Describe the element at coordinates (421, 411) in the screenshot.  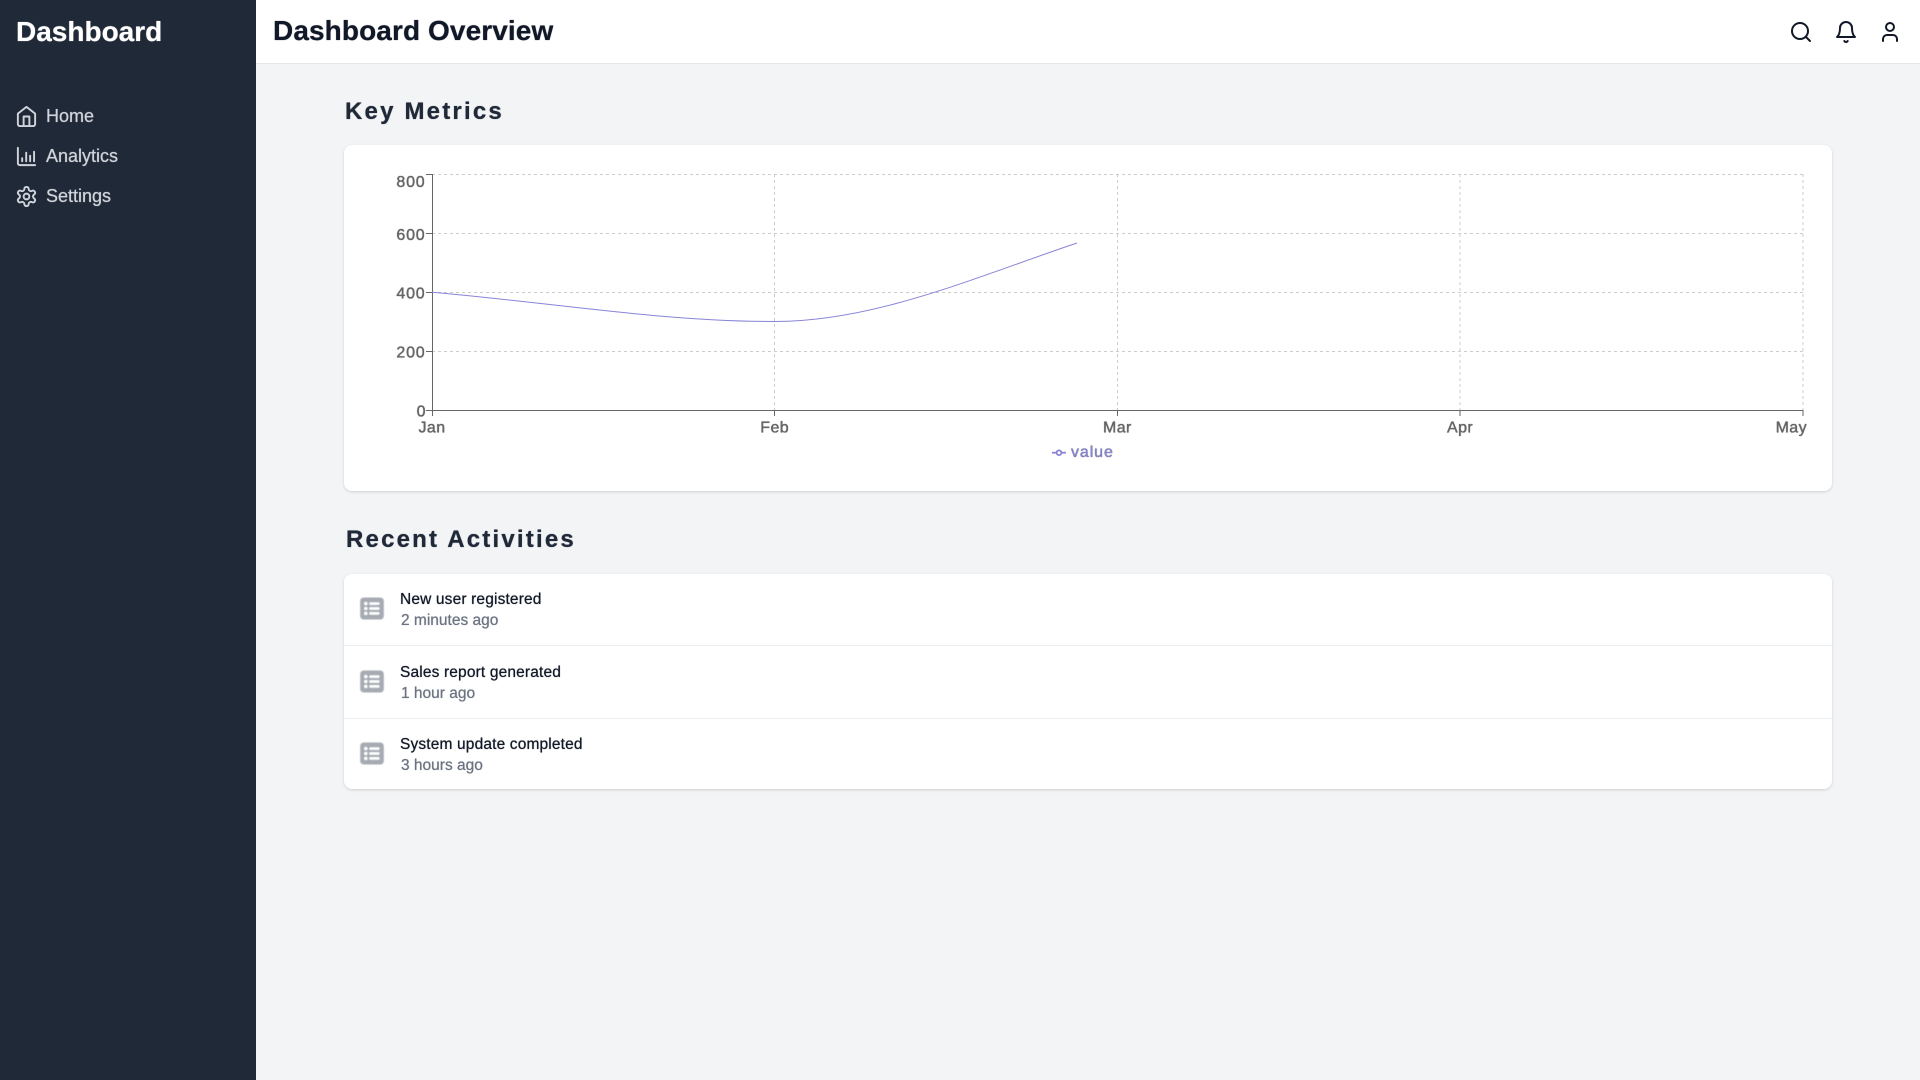
I see `svg-text: 0` at that location.